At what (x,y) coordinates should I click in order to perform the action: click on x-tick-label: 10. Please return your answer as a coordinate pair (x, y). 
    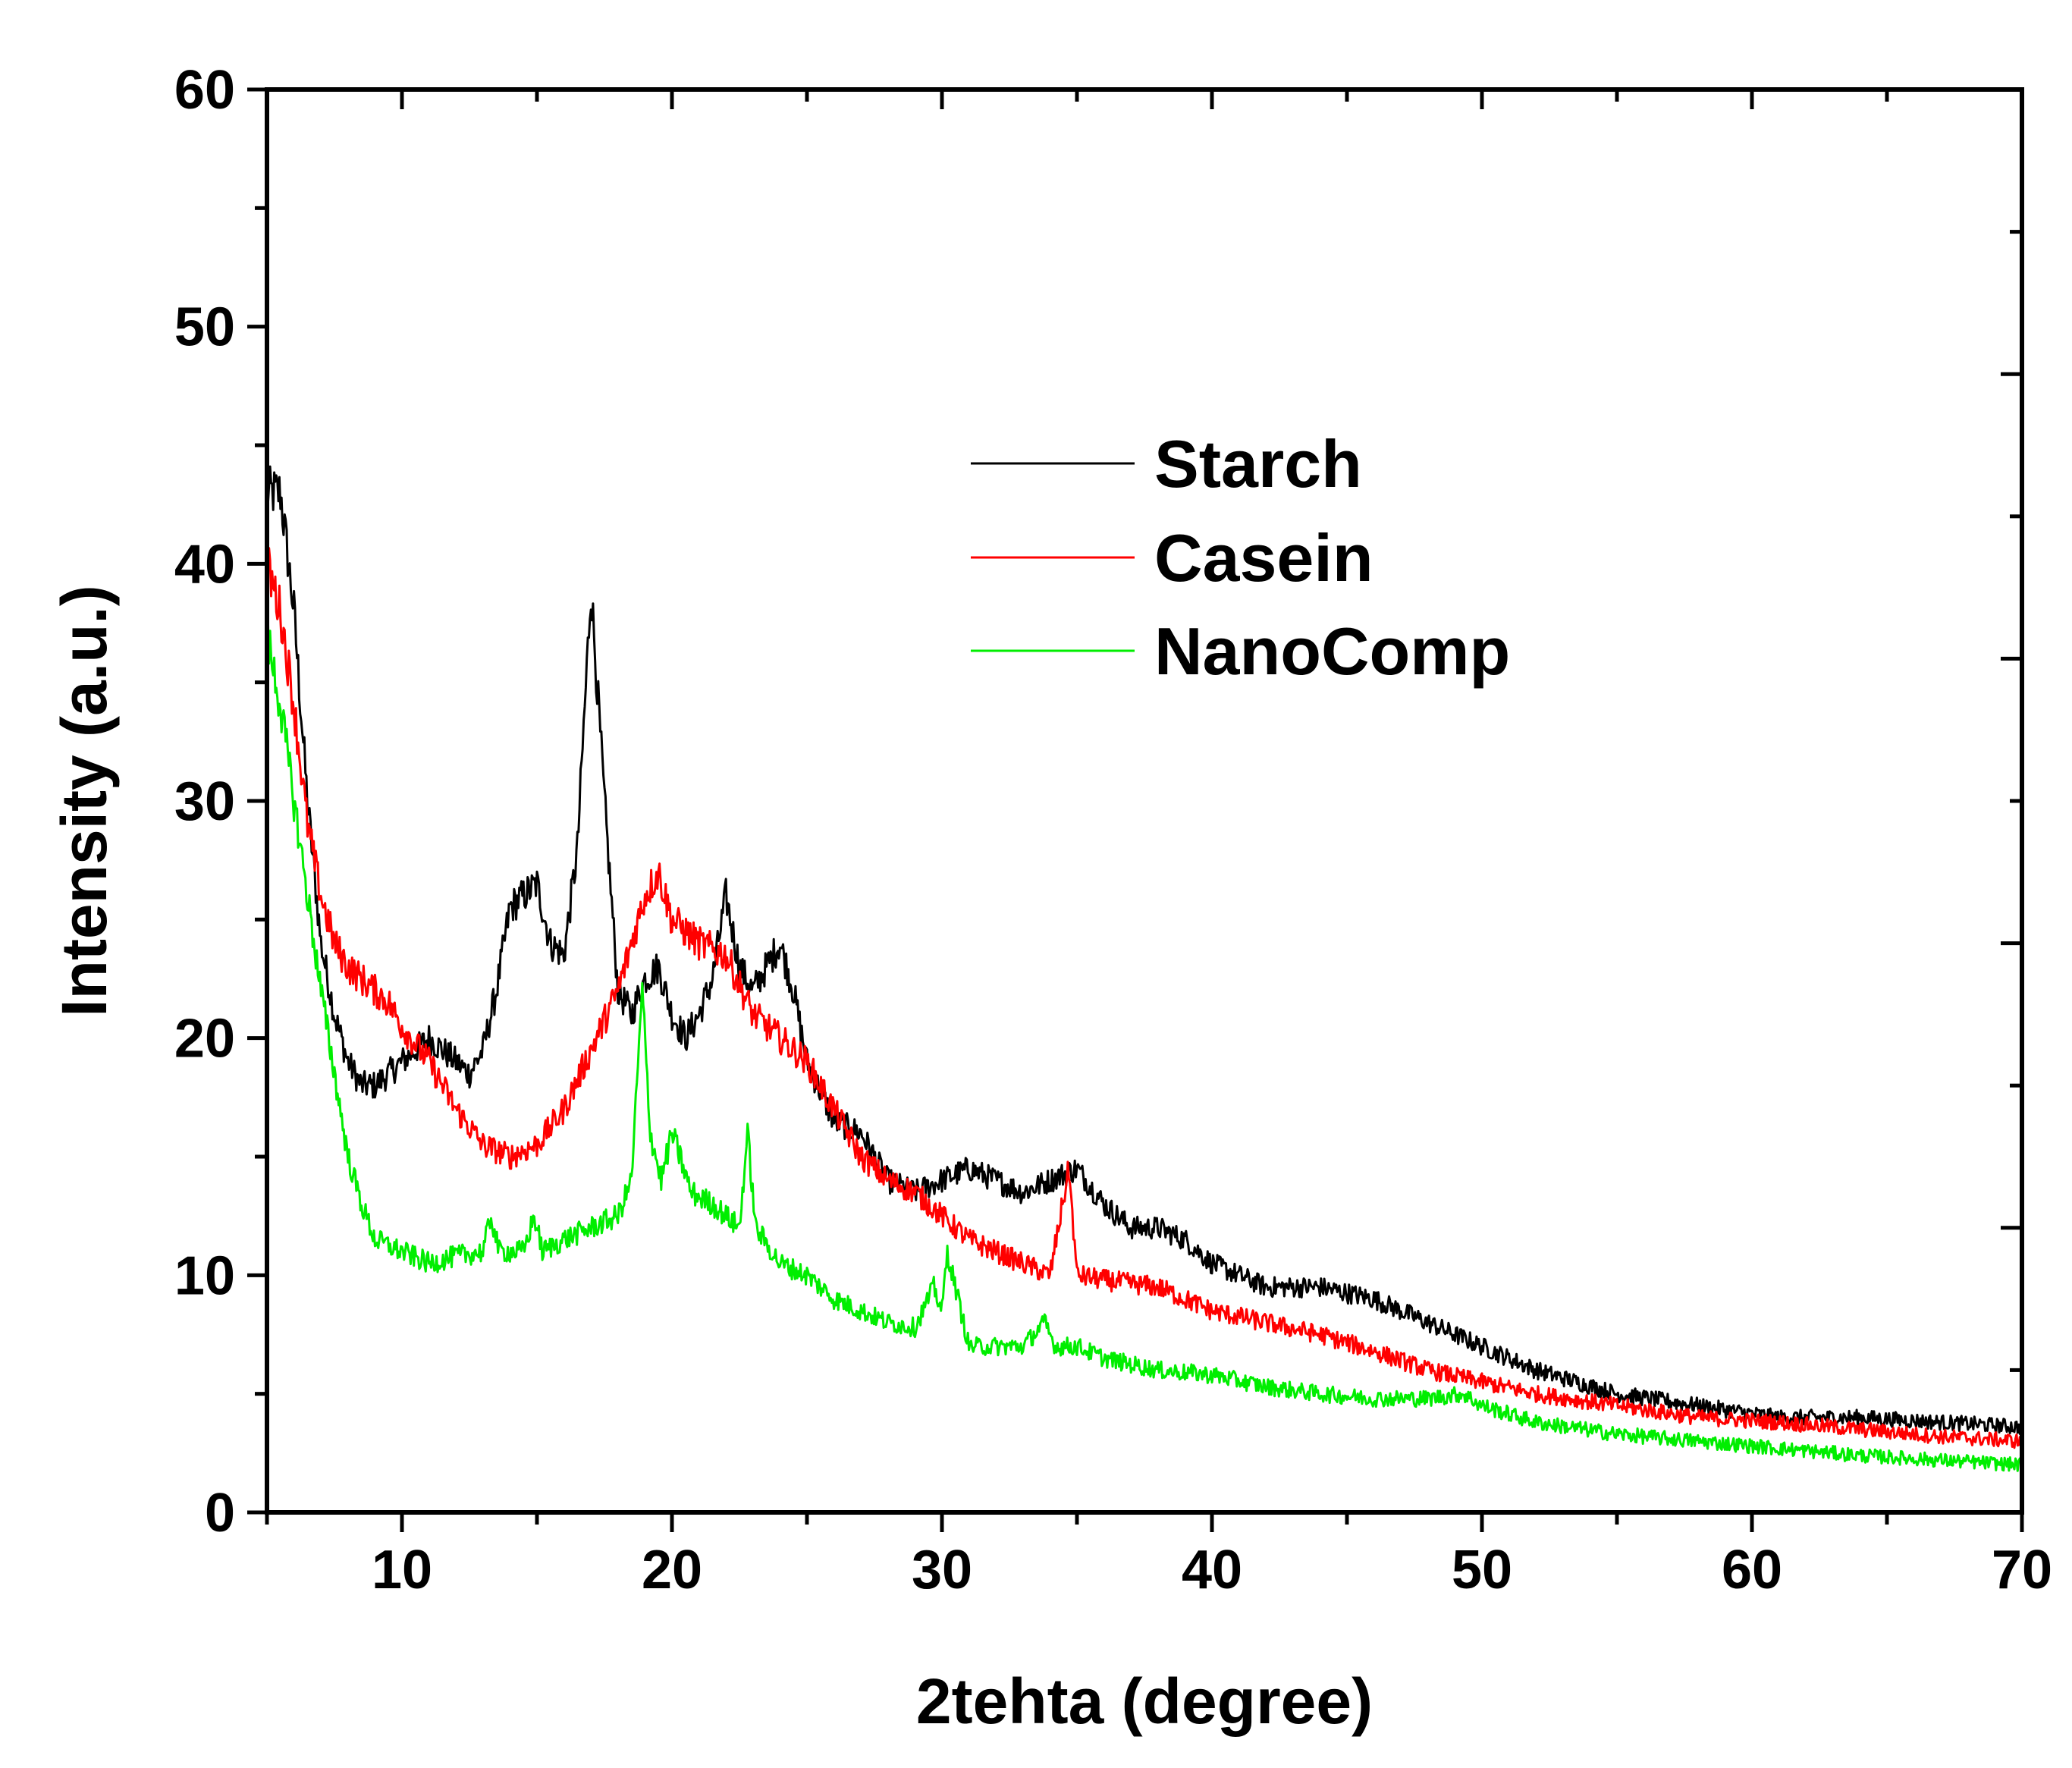
    Looking at the image, I should click on (402, 1570).